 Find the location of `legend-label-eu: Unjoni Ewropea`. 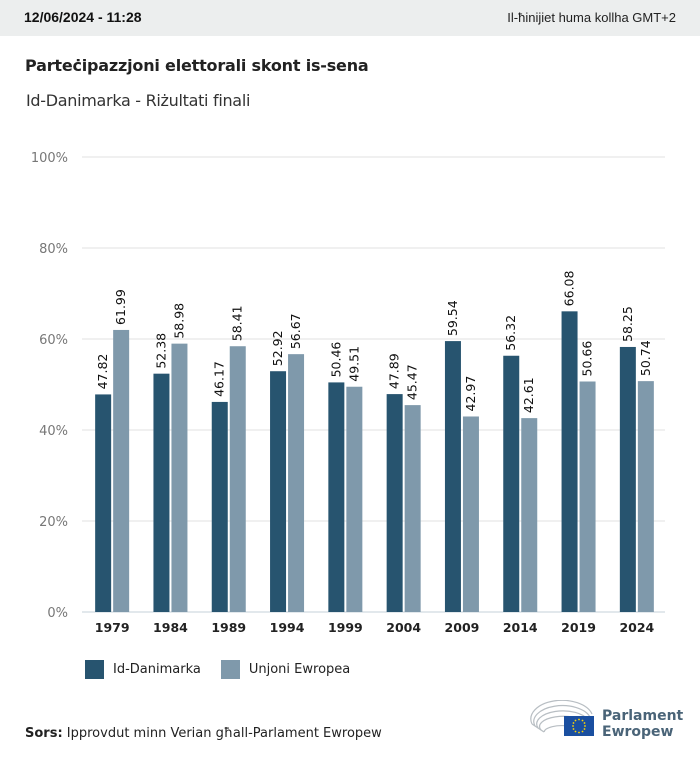

legend-label-eu: Unjoni Ewropea is located at coordinates (299, 669).